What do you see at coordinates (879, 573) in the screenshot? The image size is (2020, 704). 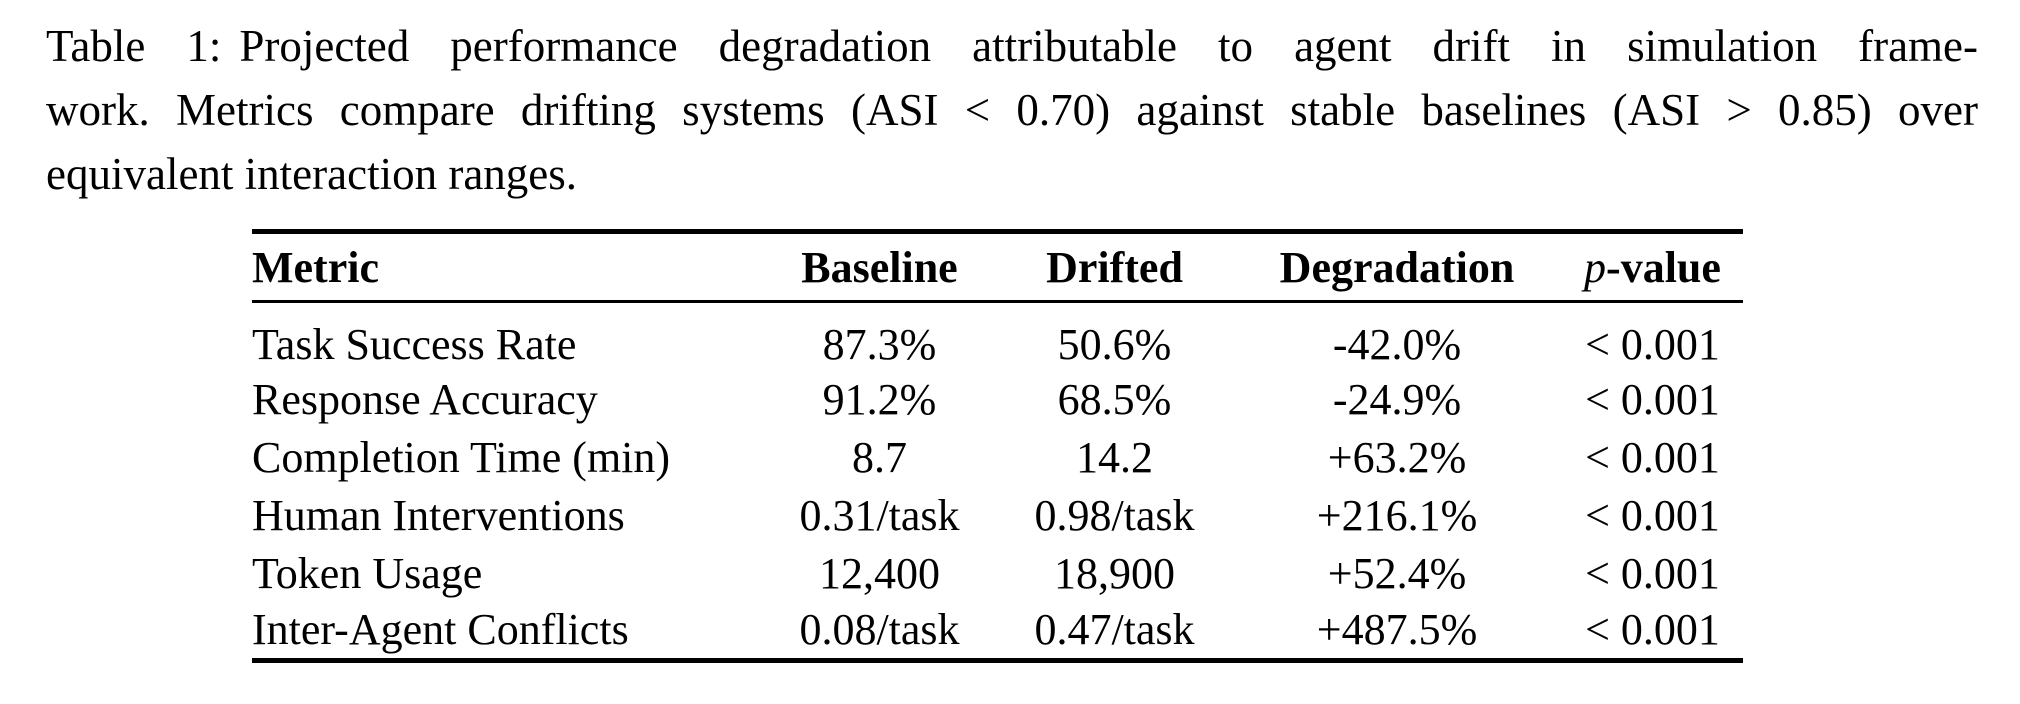 I see `cell-baseline: 12,400` at bounding box center [879, 573].